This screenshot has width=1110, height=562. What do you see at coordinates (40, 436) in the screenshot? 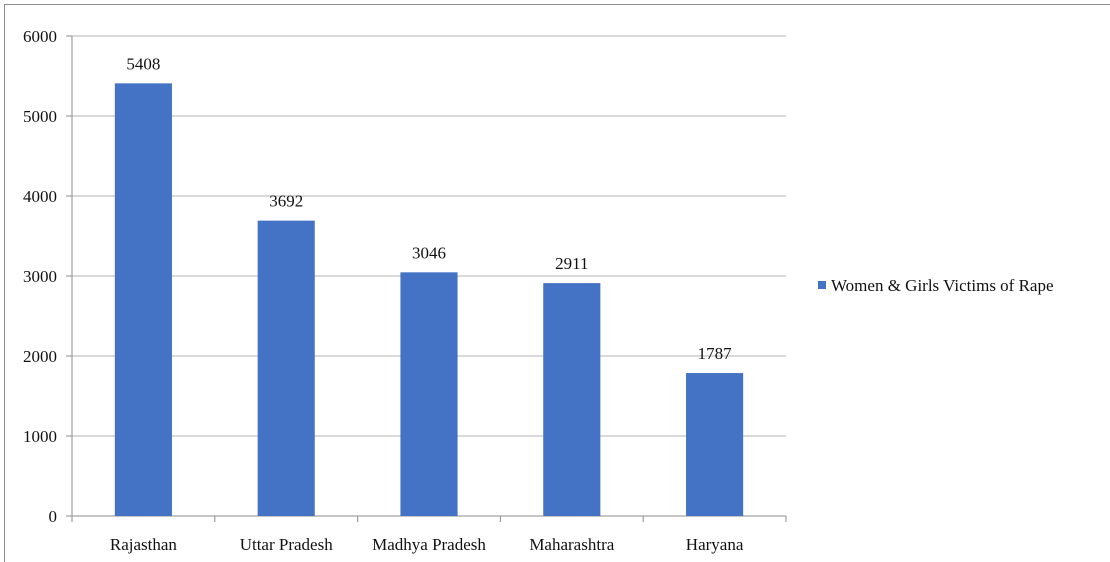
I see `y-tick-label: 1000` at bounding box center [40, 436].